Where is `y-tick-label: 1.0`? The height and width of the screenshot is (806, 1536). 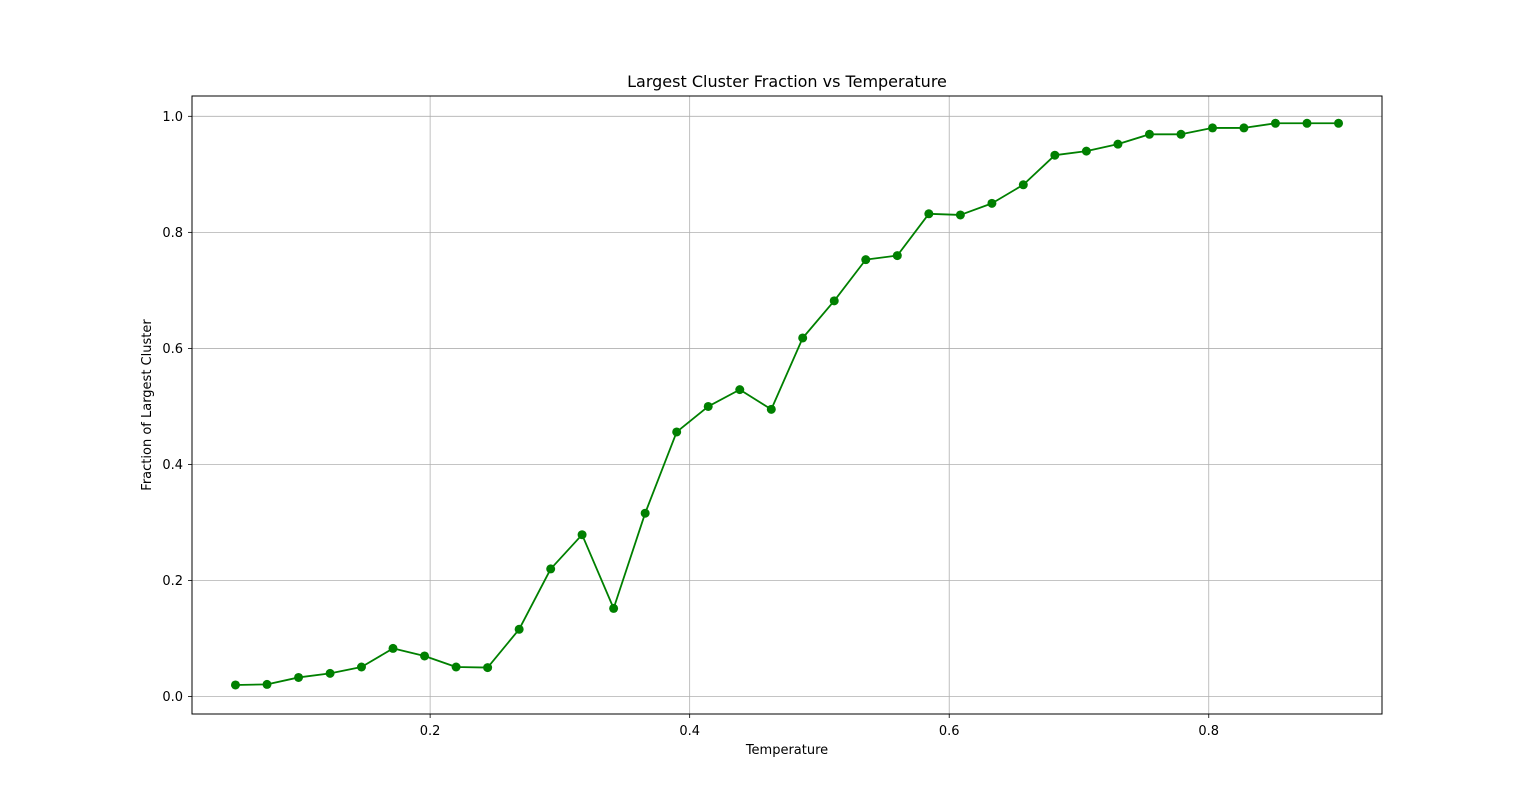
y-tick-label: 1.0 is located at coordinates (172, 117).